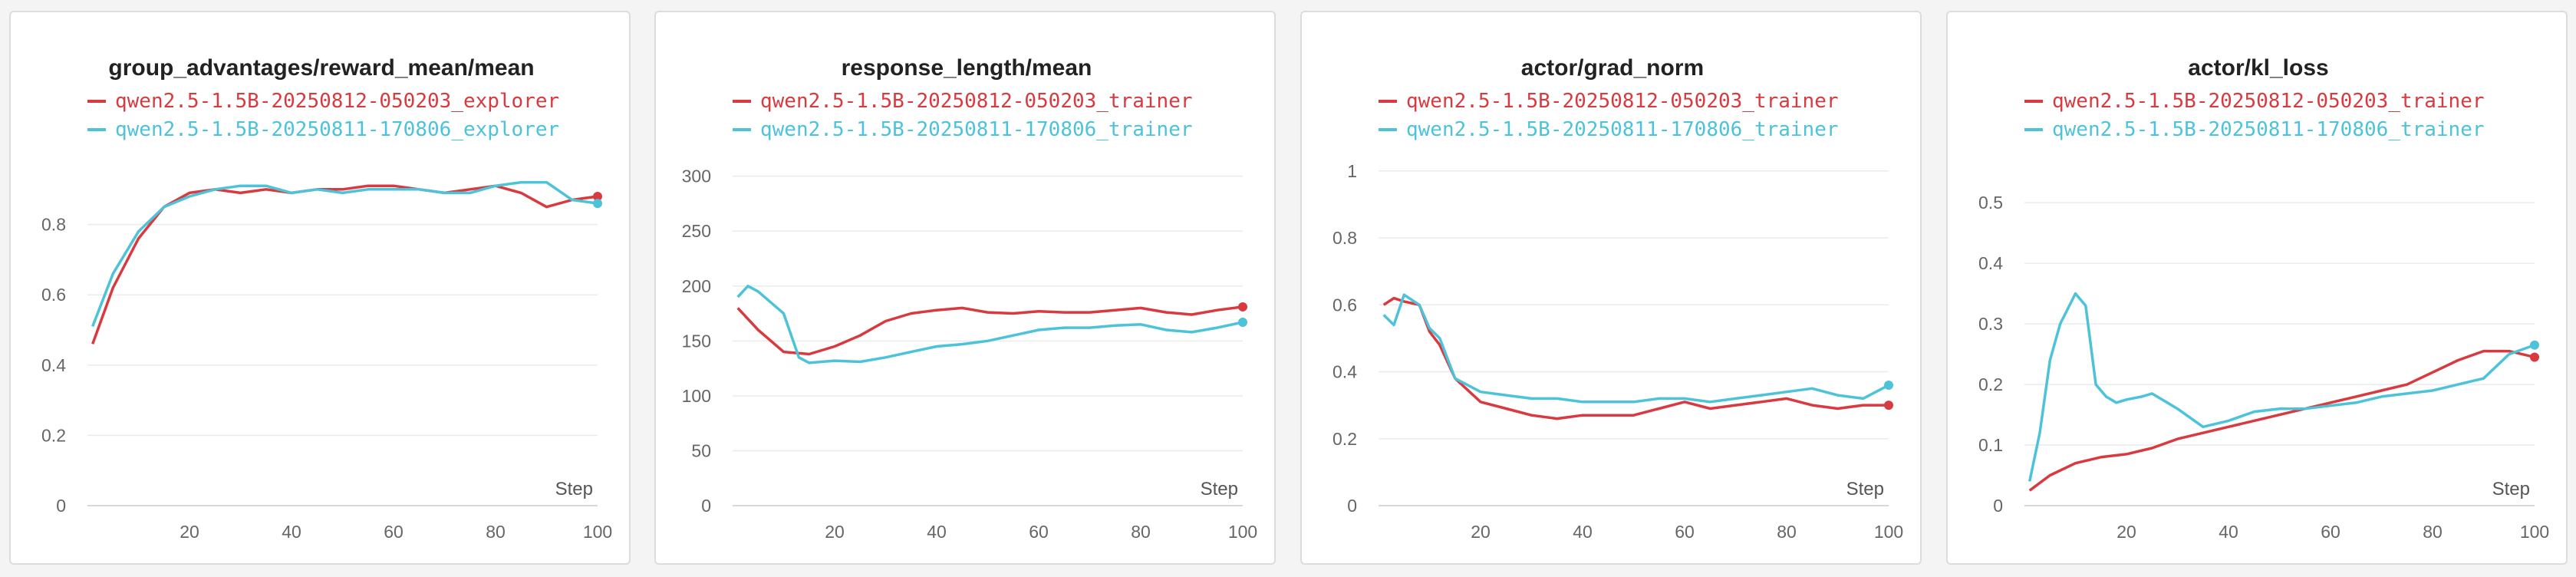 The height and width of the screenshot is (577, 2576). Describe the element at coordinates (967, 68) in the screenshot. I see `chart-title: response_length/mean` at that location.